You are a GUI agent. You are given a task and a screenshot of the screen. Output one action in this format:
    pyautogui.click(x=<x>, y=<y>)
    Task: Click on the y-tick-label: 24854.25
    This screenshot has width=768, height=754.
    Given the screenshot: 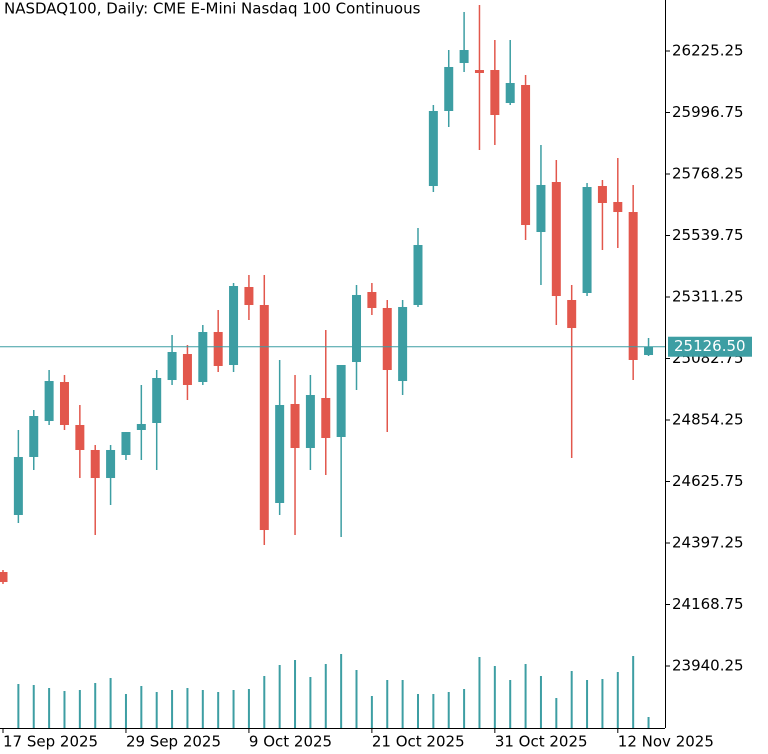 What is the action you would take?
    pyautogui.click(x=708, y=419)
    